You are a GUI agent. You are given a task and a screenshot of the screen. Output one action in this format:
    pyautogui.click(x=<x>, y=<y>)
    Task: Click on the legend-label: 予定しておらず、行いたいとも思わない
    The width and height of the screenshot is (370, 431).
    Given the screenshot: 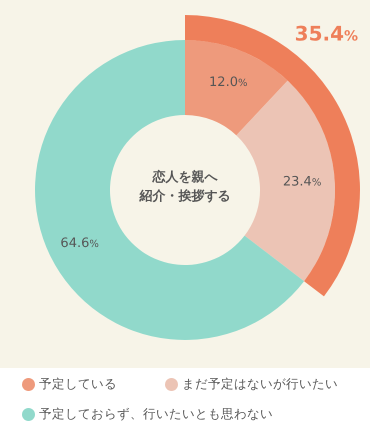 What is the action you would take?
    pyautogui.click(x=156, y=414)
    